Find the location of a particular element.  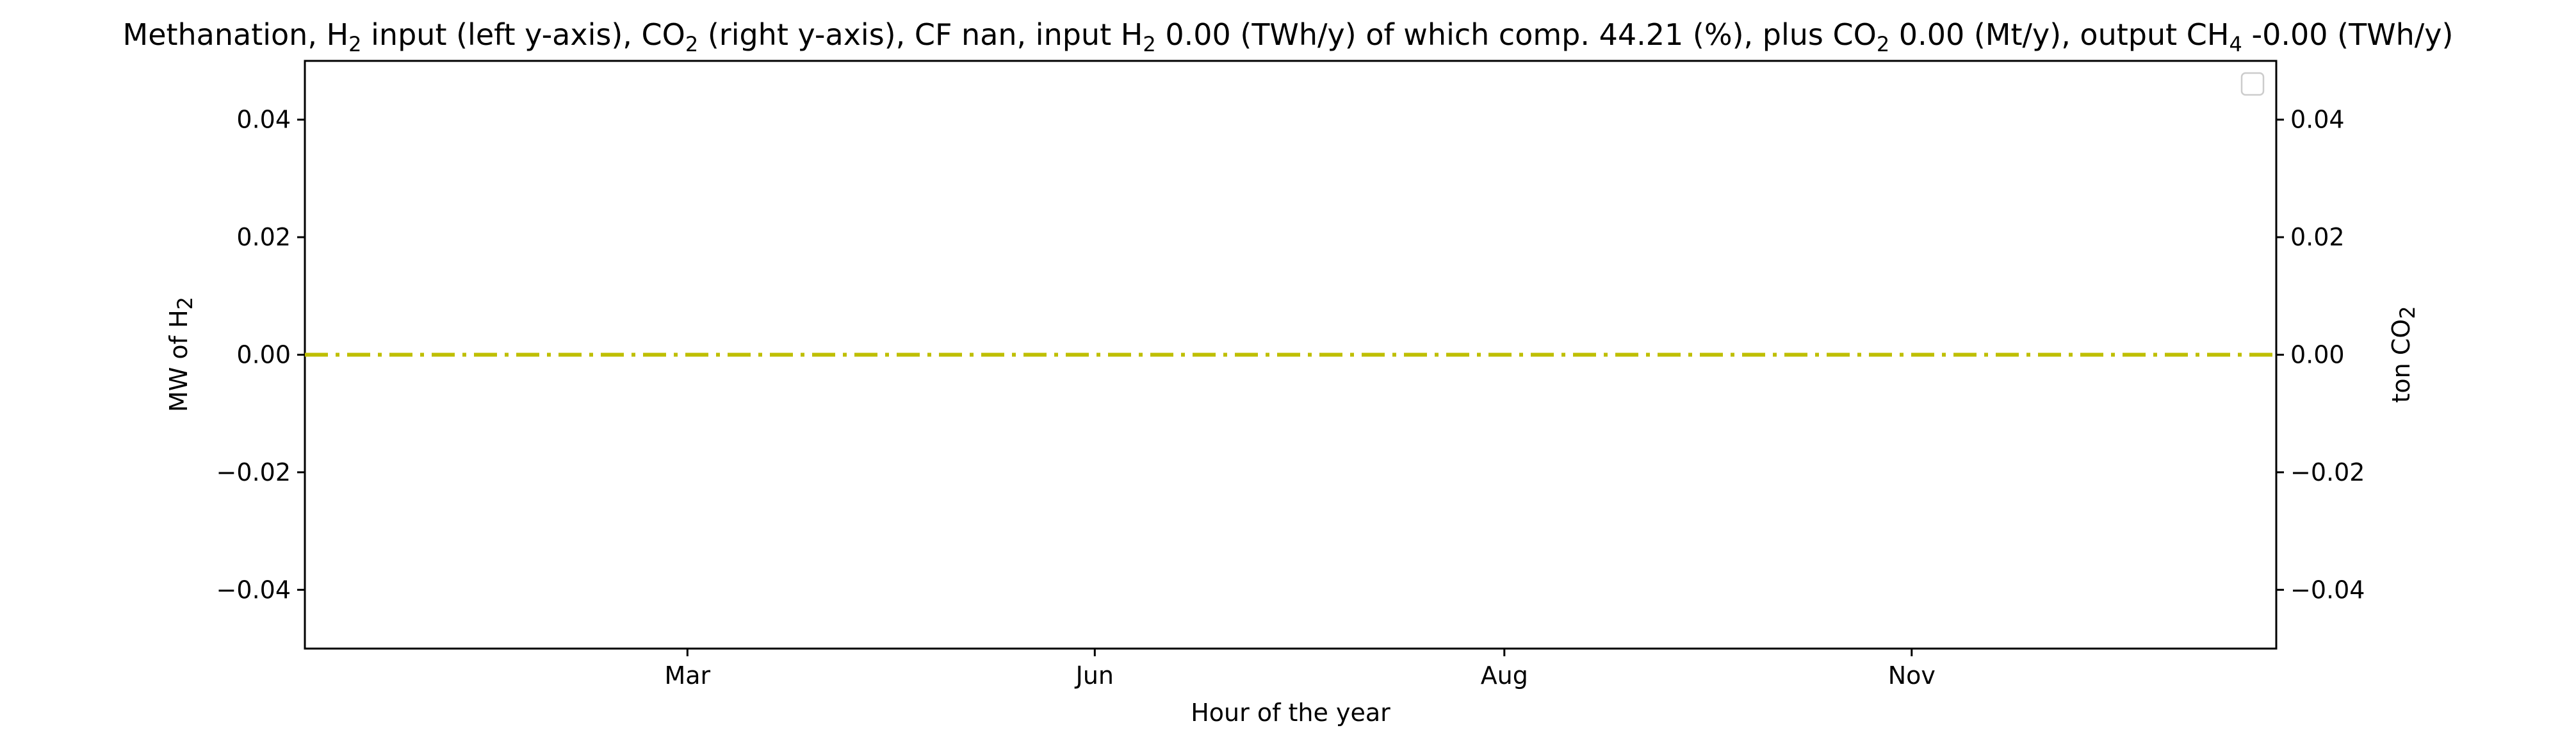

right-y-tick-label-3: −0.02 is located at coordinates (2327, 472).